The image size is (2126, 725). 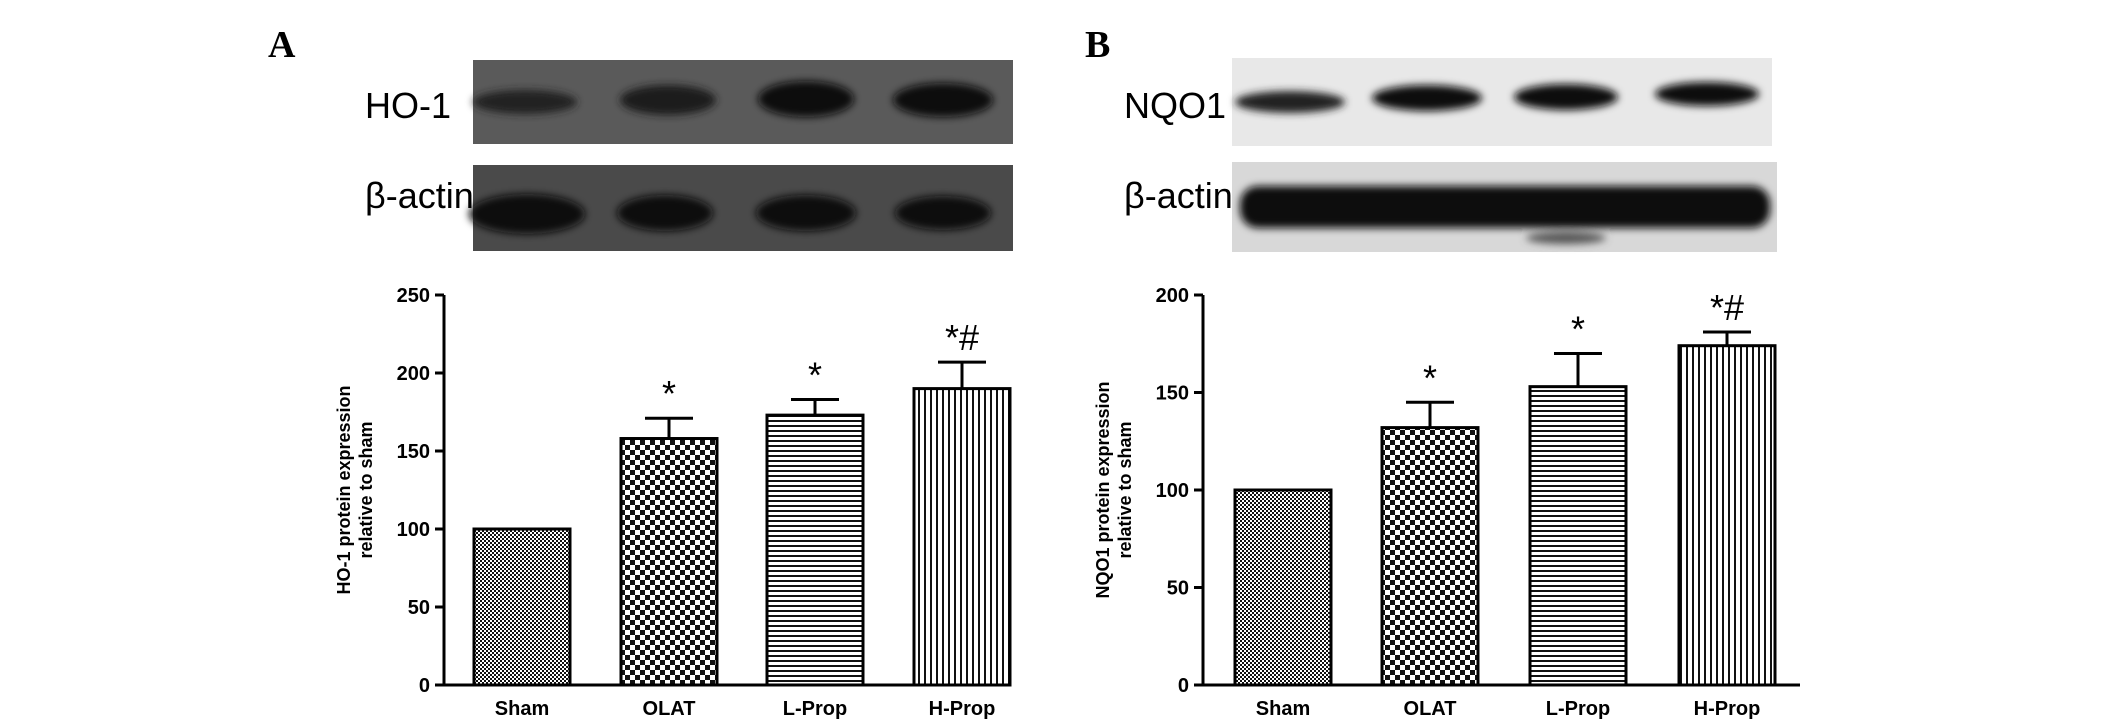 What do you see at coordinates (419, 195) in the screenshot?
I see `blot-label-actin-a: β-actin` at bounding box center [419, 195].